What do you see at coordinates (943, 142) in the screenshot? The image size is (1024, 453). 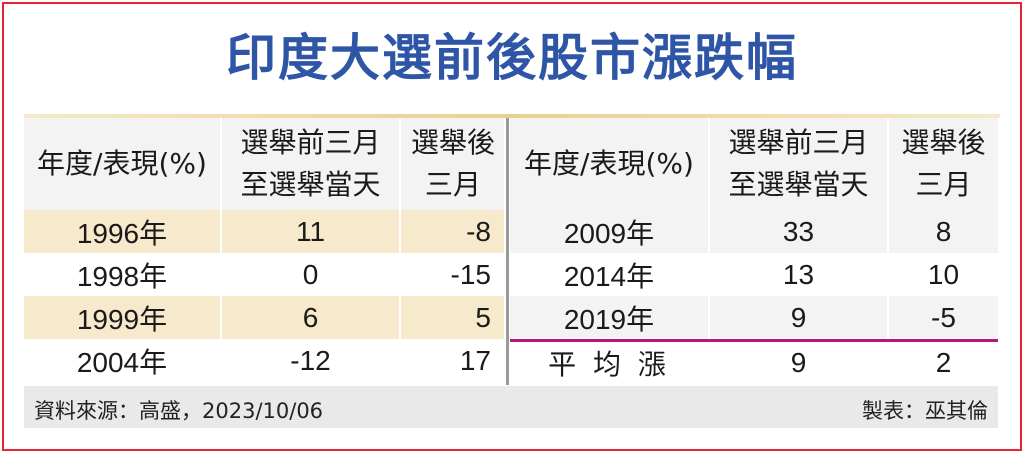 I see `header-after-right-line1: 選舉後` at bounding box center [943, 142].